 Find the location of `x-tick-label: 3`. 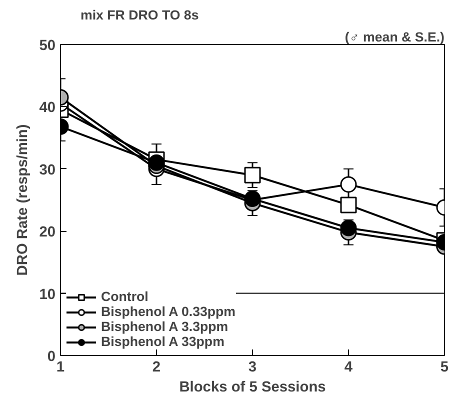

x-tick-label: 3 is located at coordinates (252, 368).